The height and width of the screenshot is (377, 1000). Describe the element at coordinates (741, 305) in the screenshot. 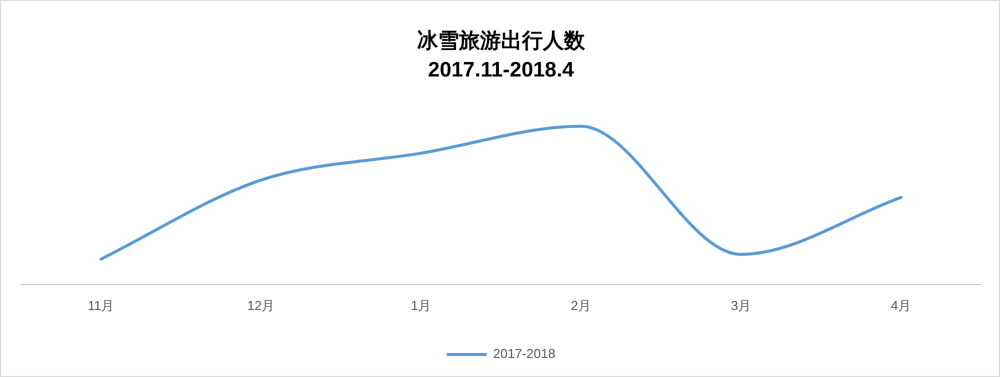

I see `x-tick-label: 3月` at that location.